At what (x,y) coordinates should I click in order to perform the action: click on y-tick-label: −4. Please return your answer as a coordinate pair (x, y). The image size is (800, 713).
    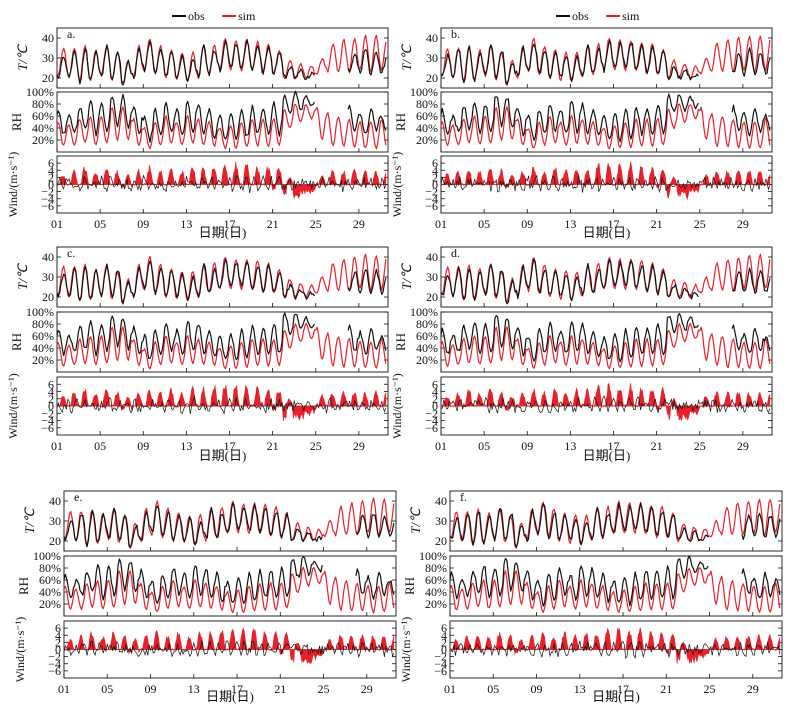
    Looking at the image, I should click on (54, 664).